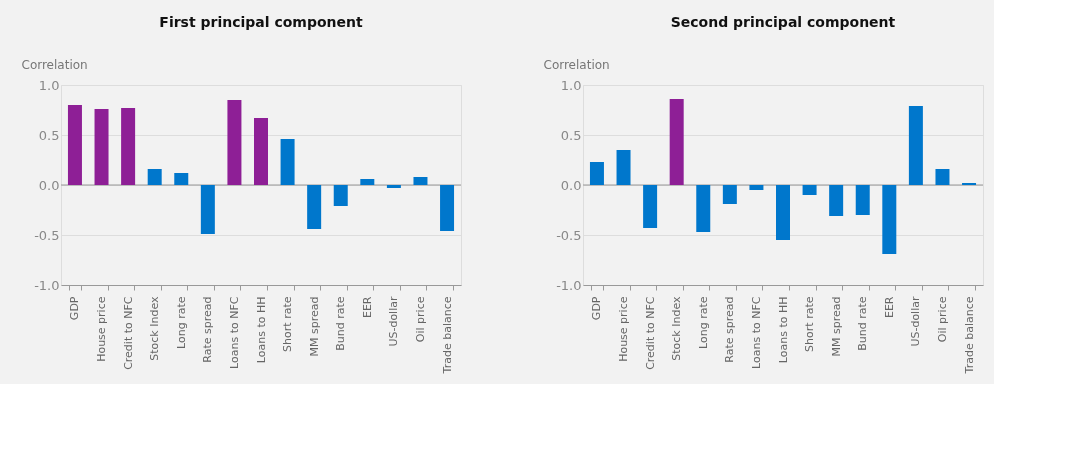 The image size is (1084, 461). What do you see at coordinates (783, 22) in the screenshot?
I see `chart-title: Second principal component` at bounding box center [783, 22].